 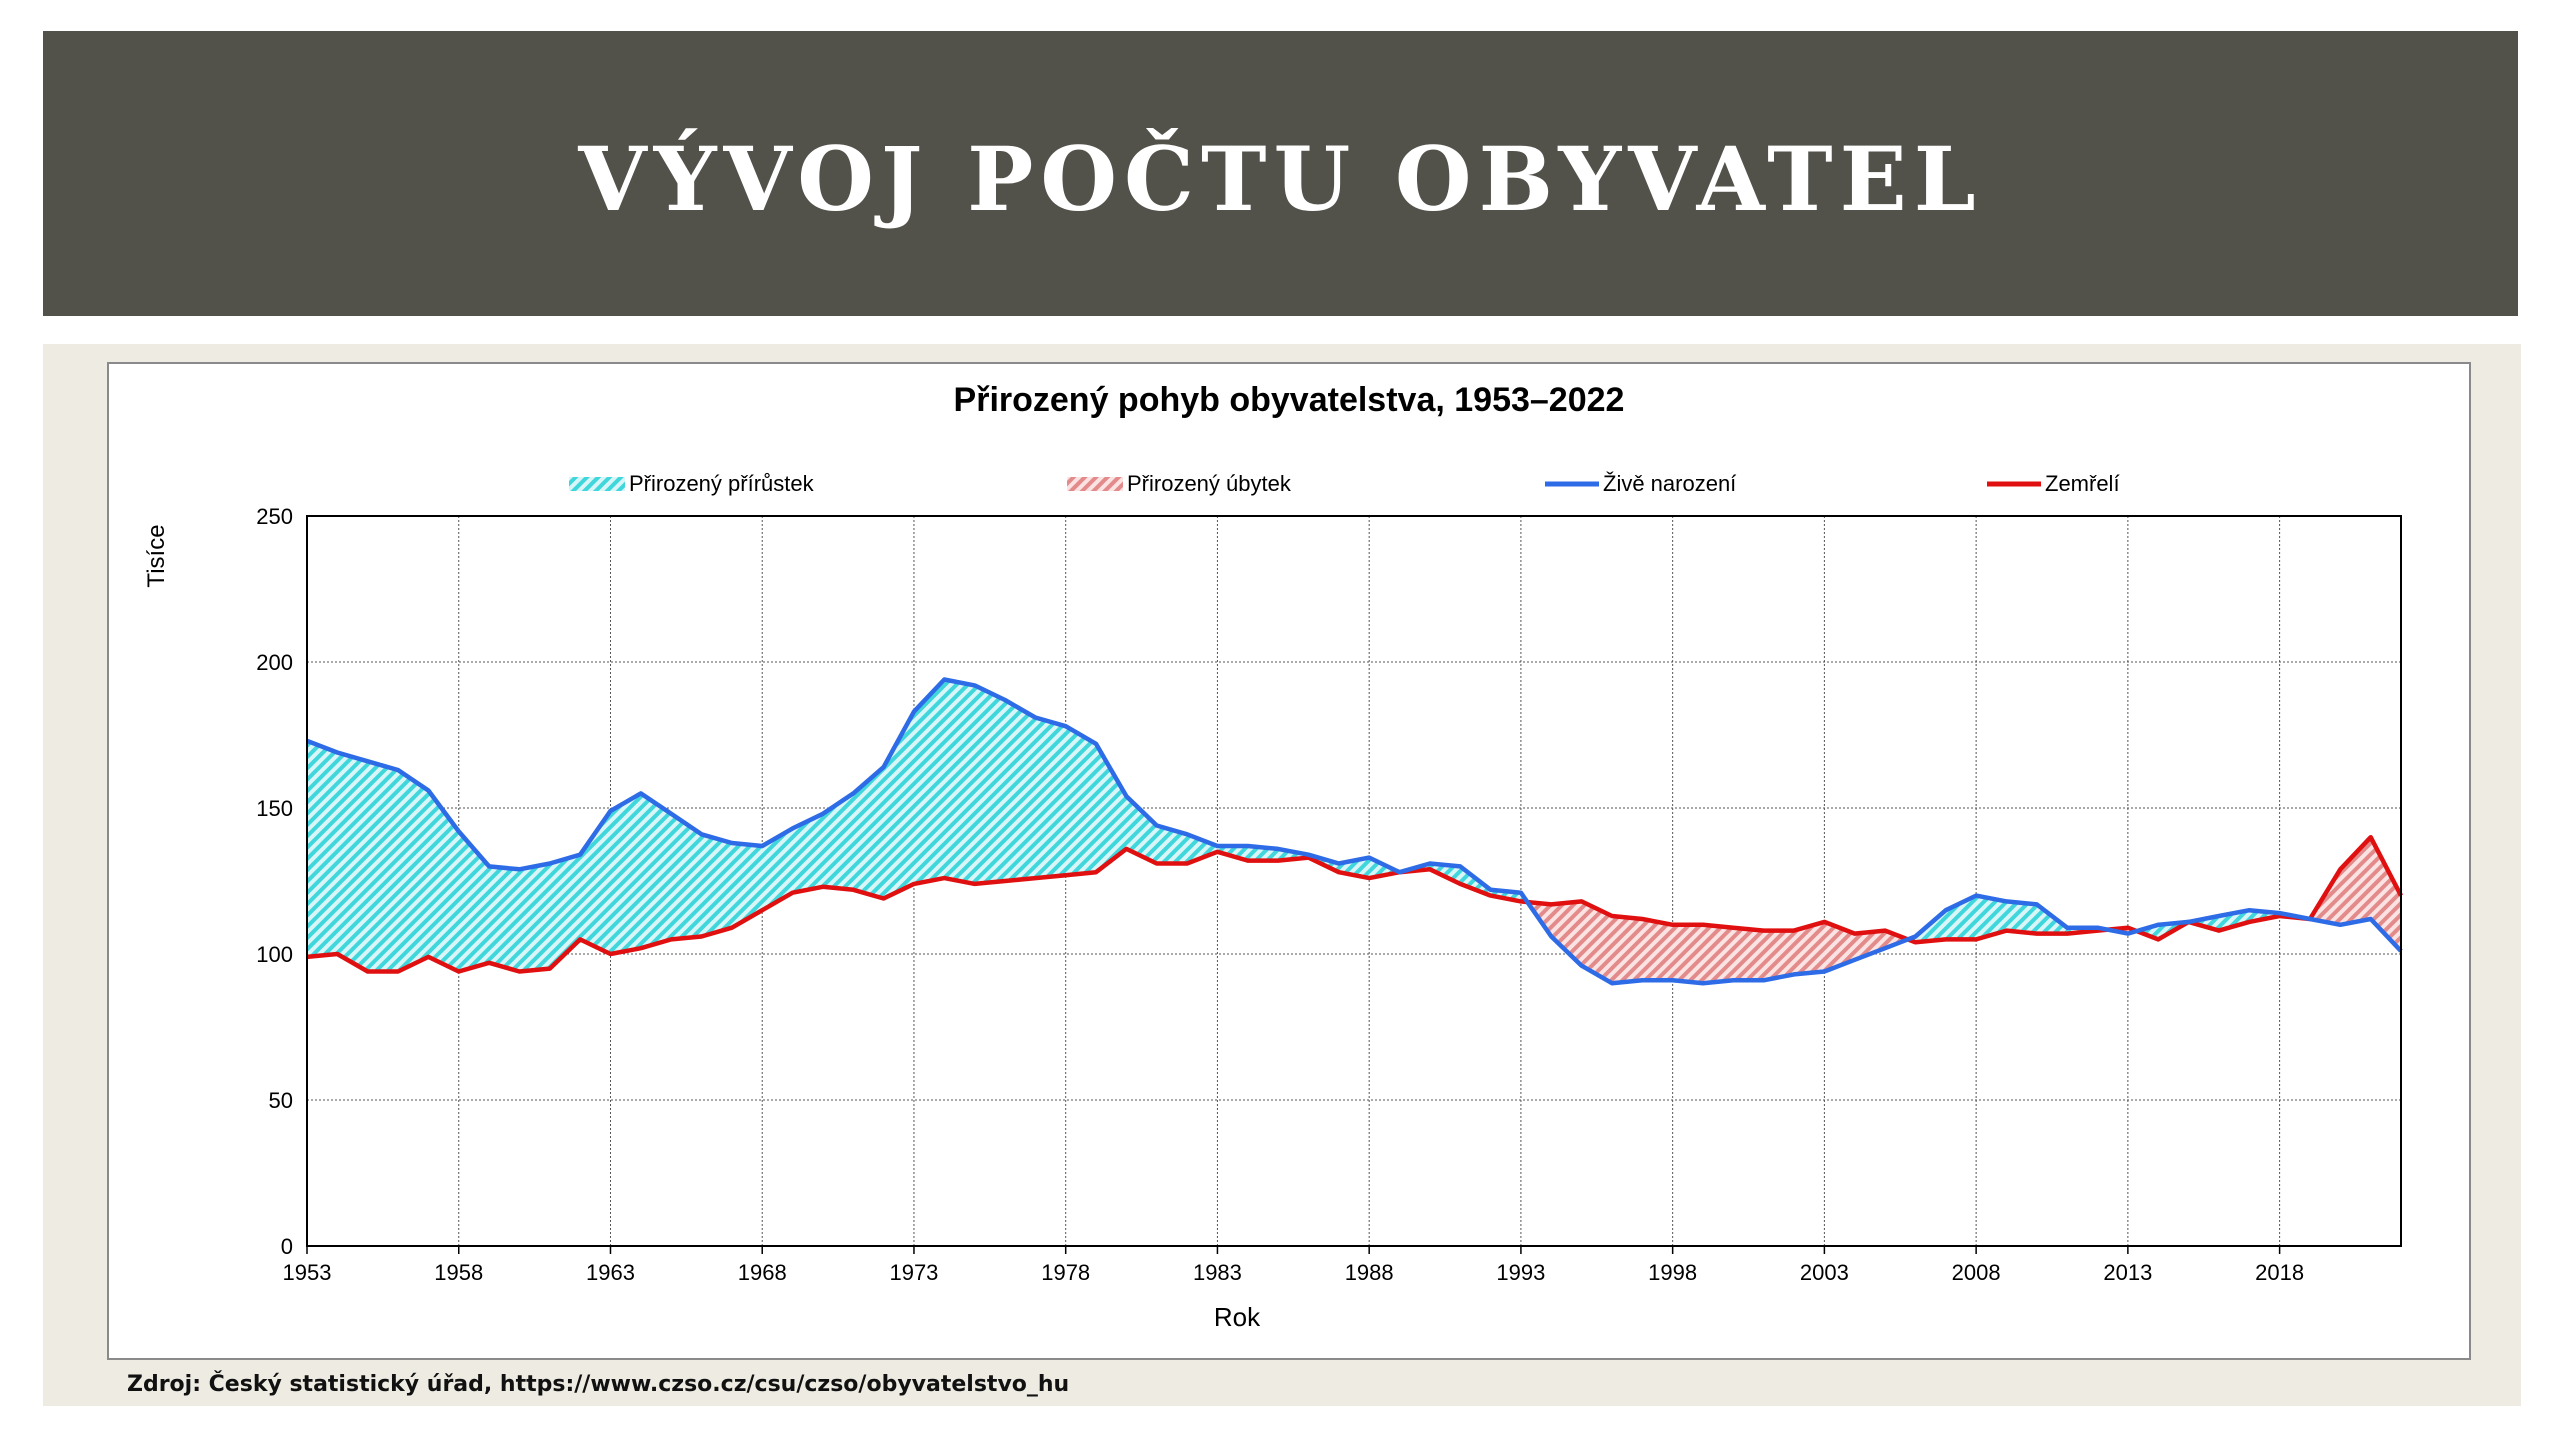 I want to click on legend-label-increase: Přirozený přírůstek, so click(x=722, y=483).